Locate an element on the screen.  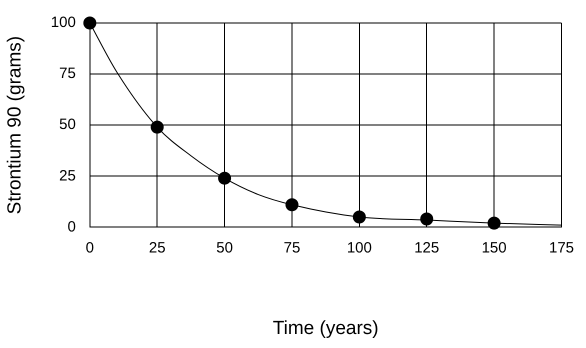
x-tick-label: 75 is located at coordinates (292, 247).